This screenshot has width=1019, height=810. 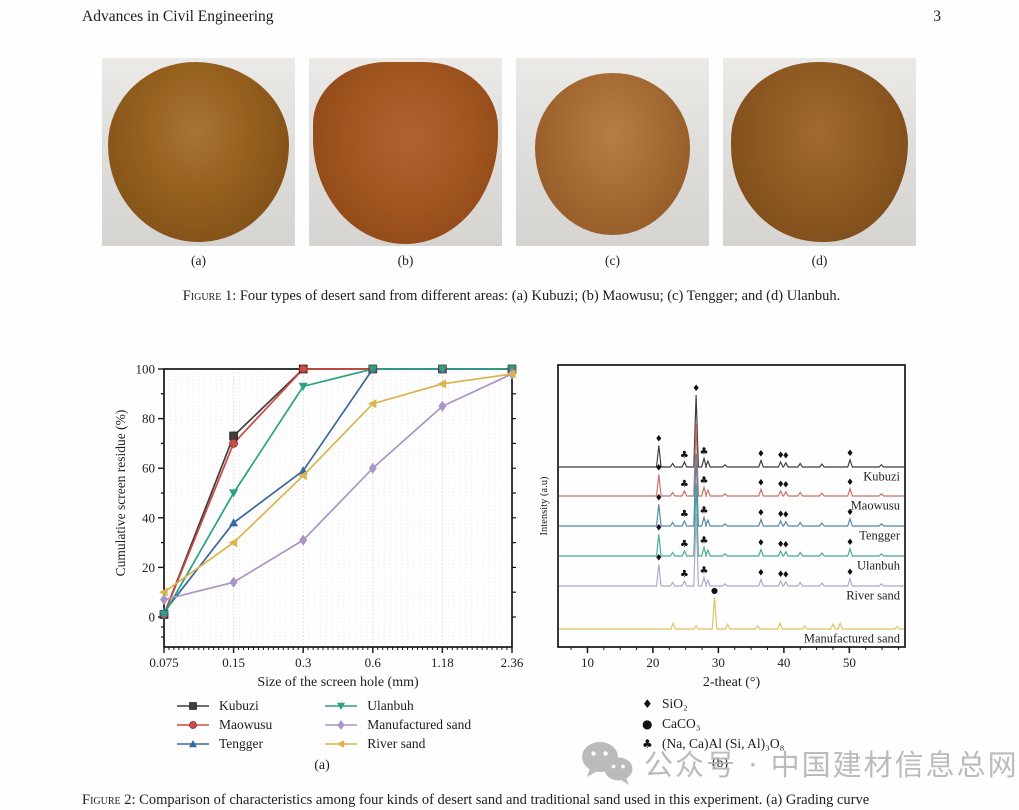 I want to click on legend-label: CaCO₃, so click(x=681, y=723).